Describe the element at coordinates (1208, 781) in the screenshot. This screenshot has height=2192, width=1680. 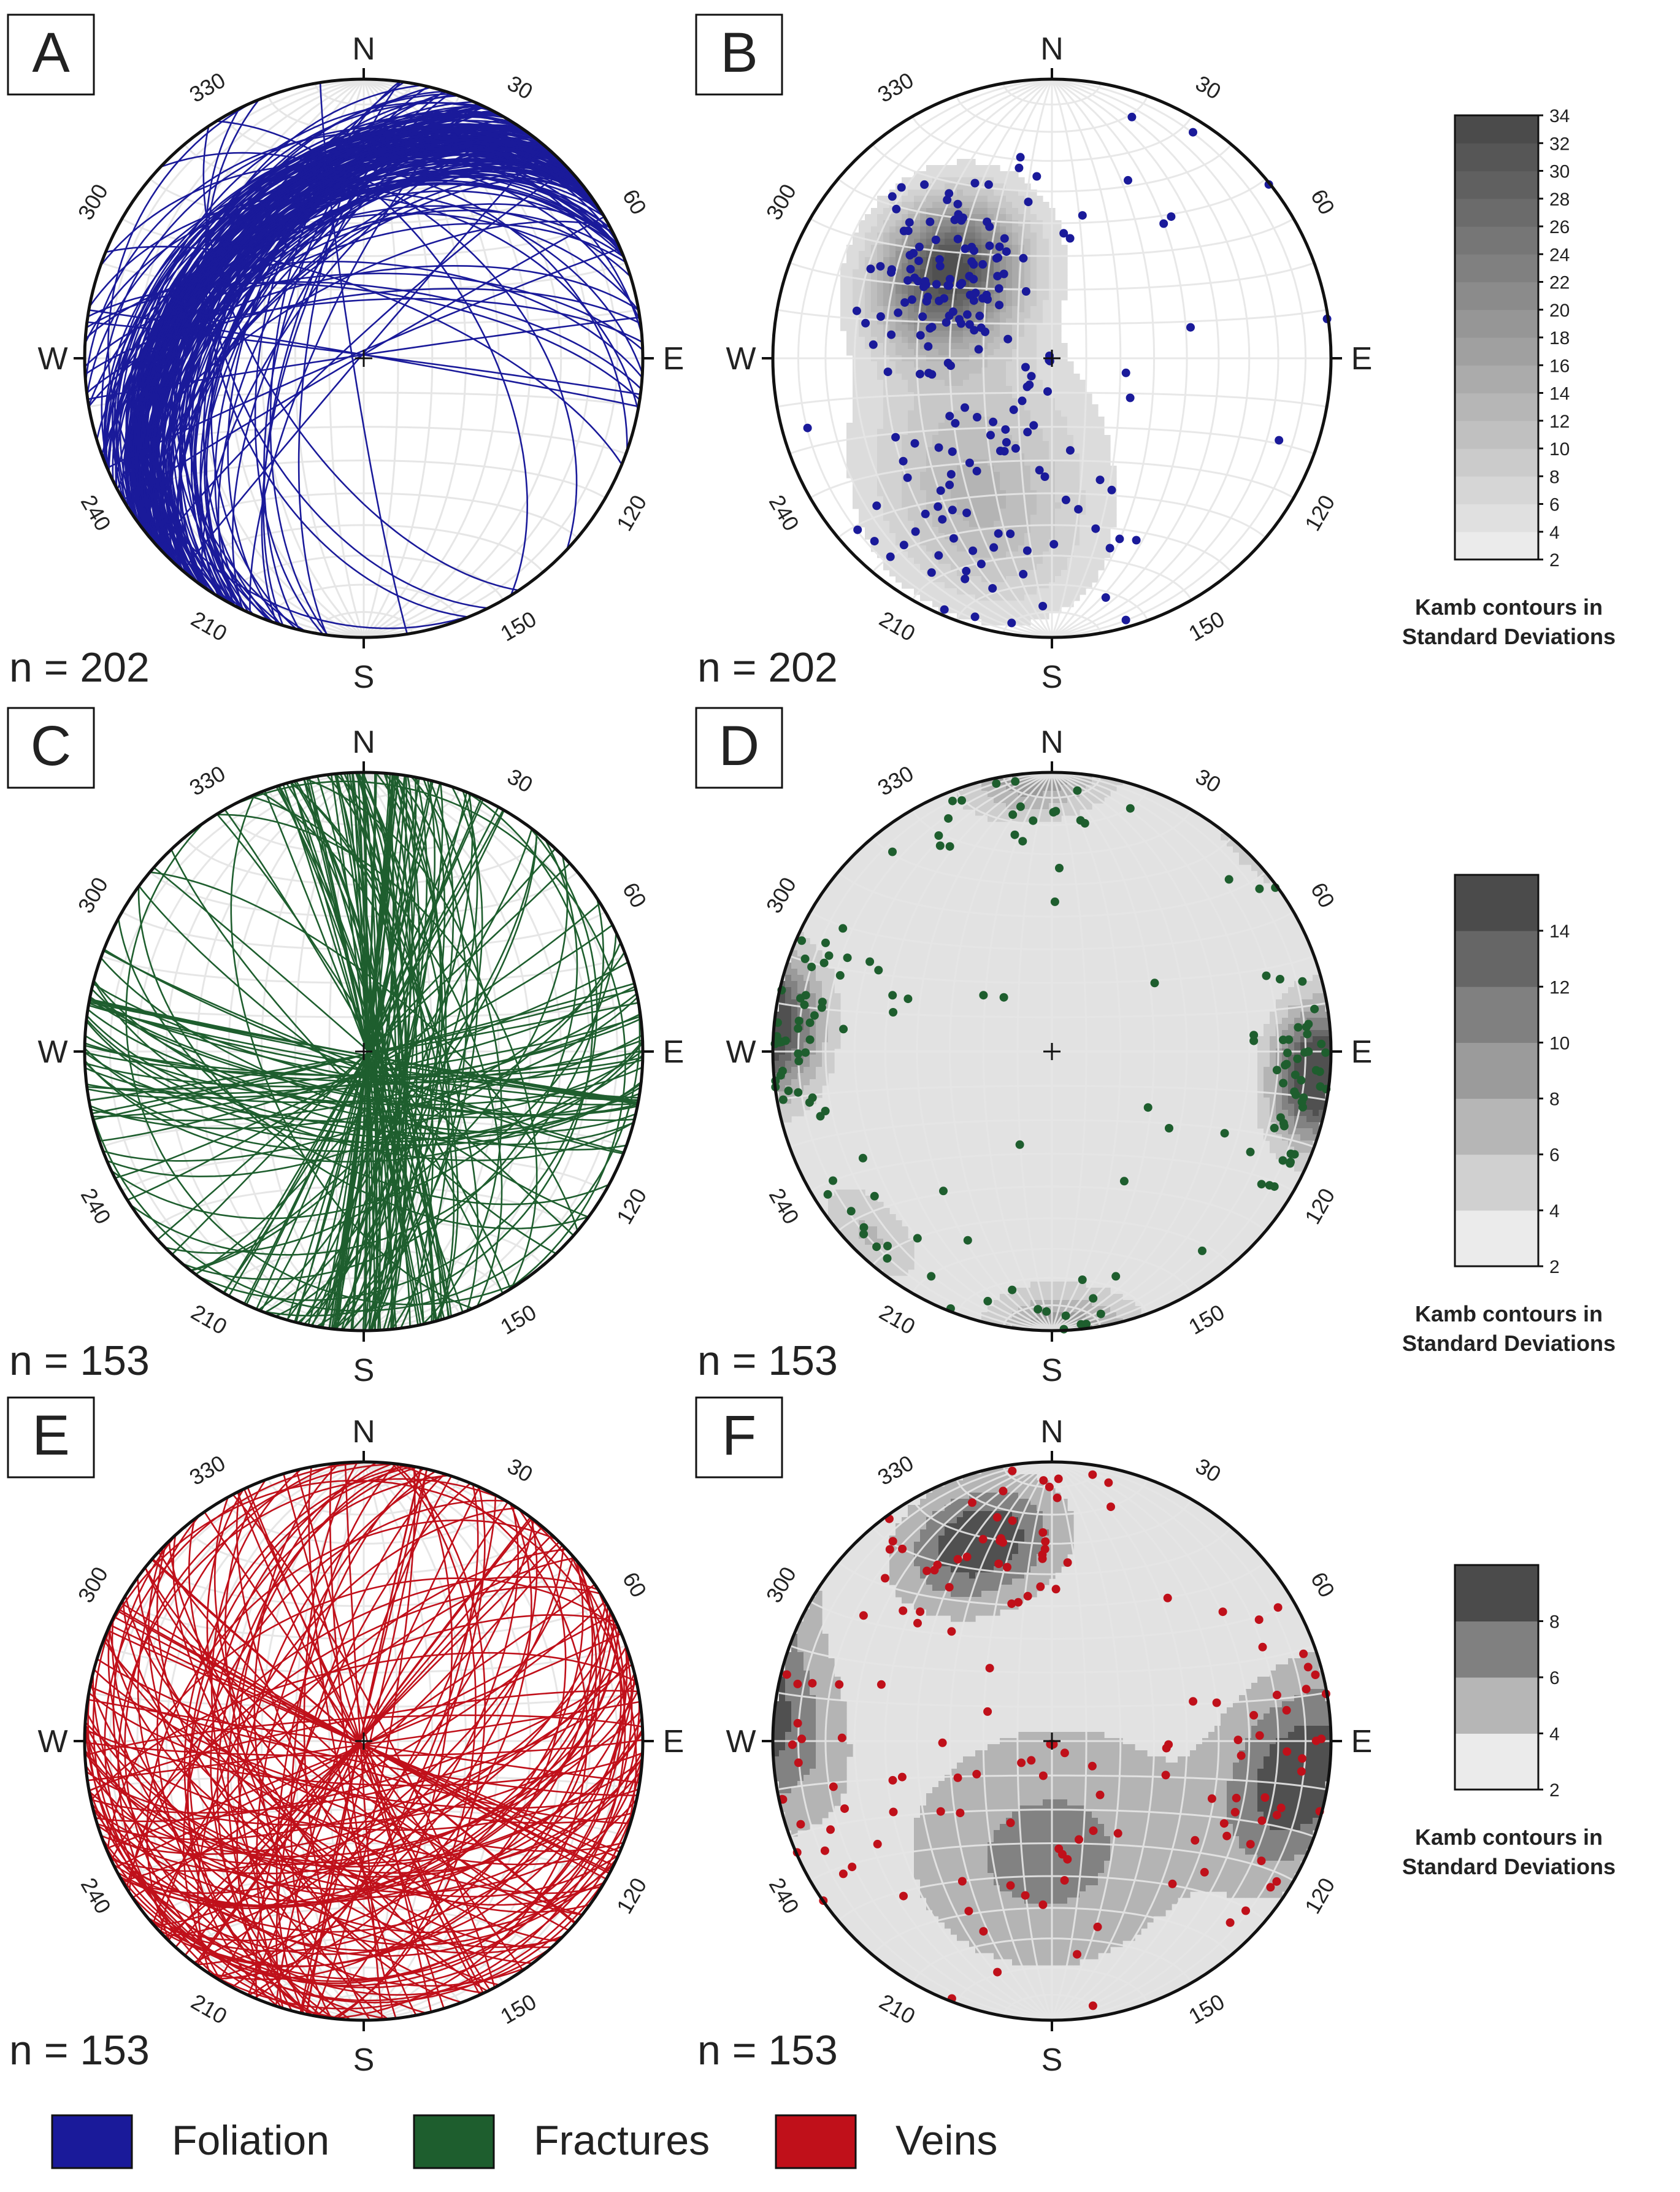
I see `azimuth-label: 30` at that location.